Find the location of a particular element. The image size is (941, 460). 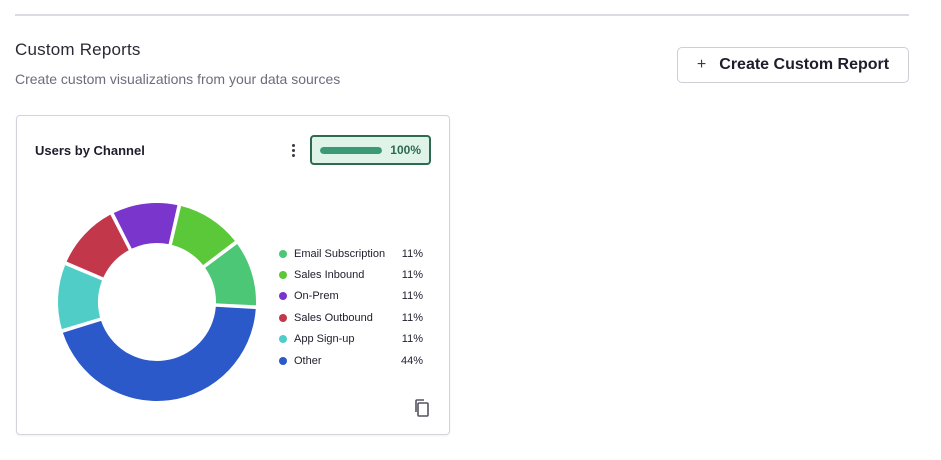

copy-icon is located at coordinates (422, 408).